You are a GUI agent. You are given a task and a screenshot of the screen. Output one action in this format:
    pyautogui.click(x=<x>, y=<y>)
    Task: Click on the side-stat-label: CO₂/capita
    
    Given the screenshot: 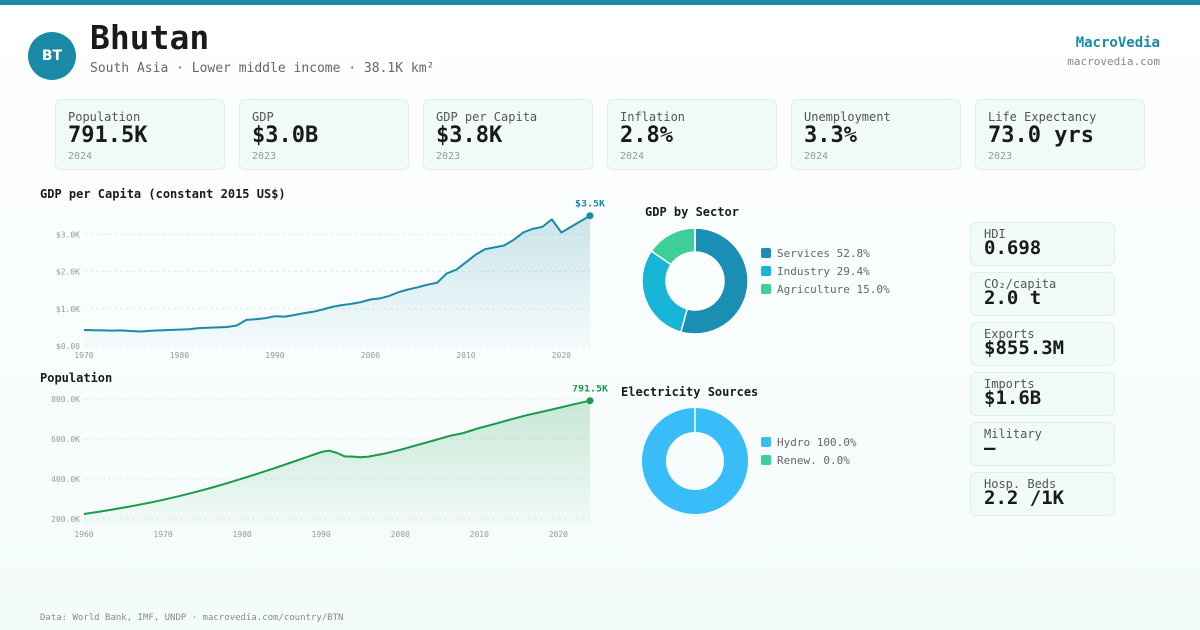 What is the action you would take?
    pyautogui.click(x=1020, y=284)
    